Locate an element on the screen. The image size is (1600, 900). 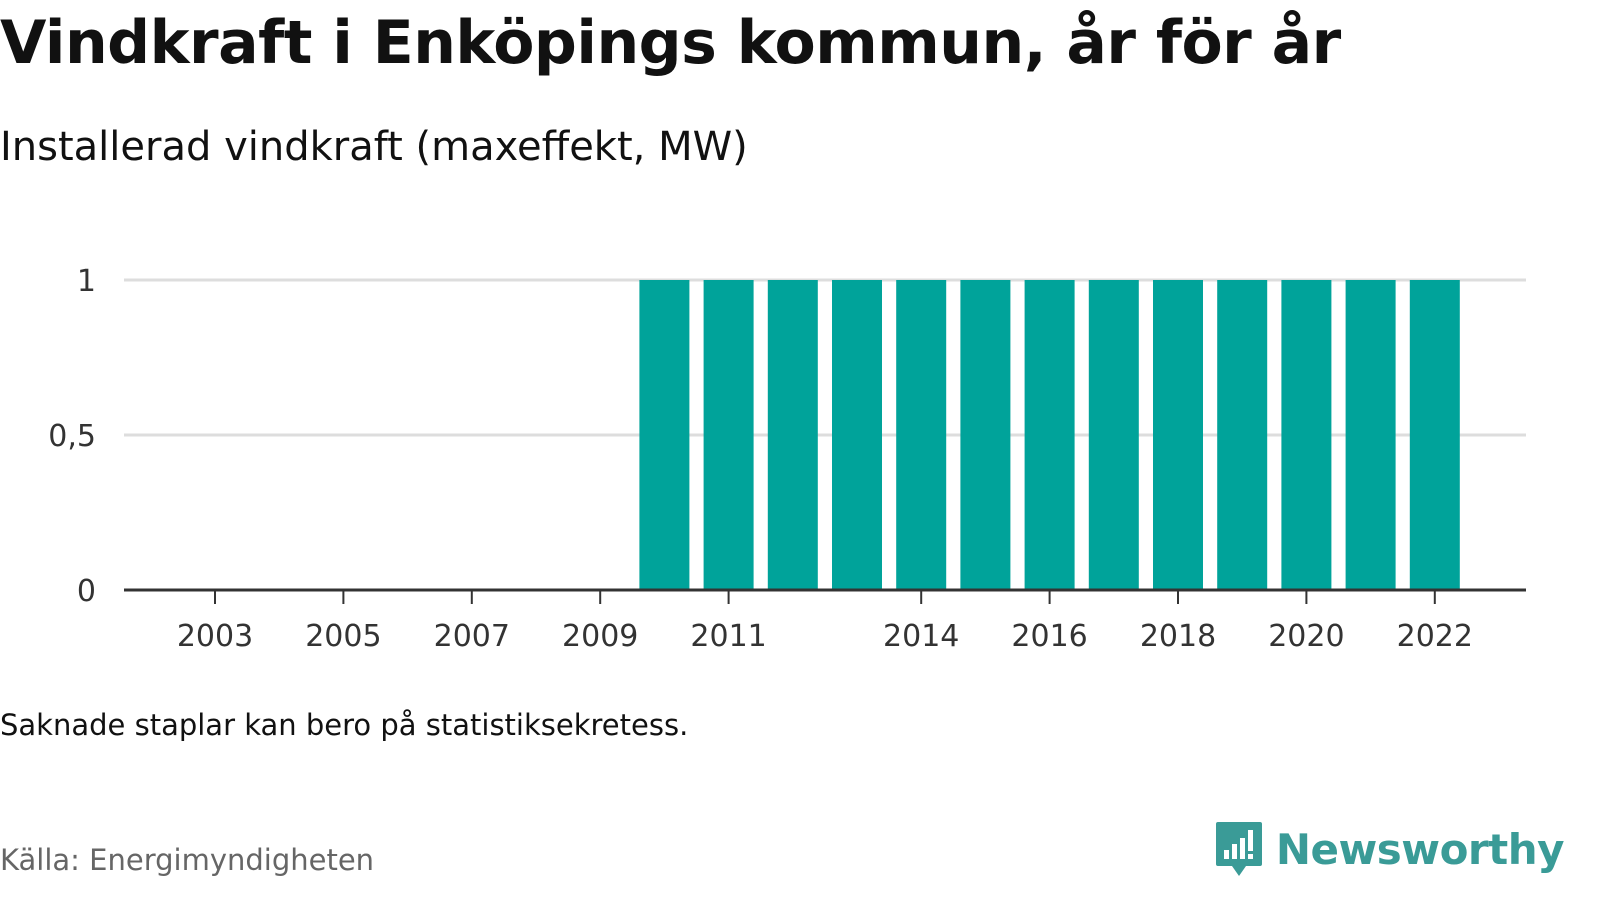
bar-2019 is located at coordinates (1242, 435).